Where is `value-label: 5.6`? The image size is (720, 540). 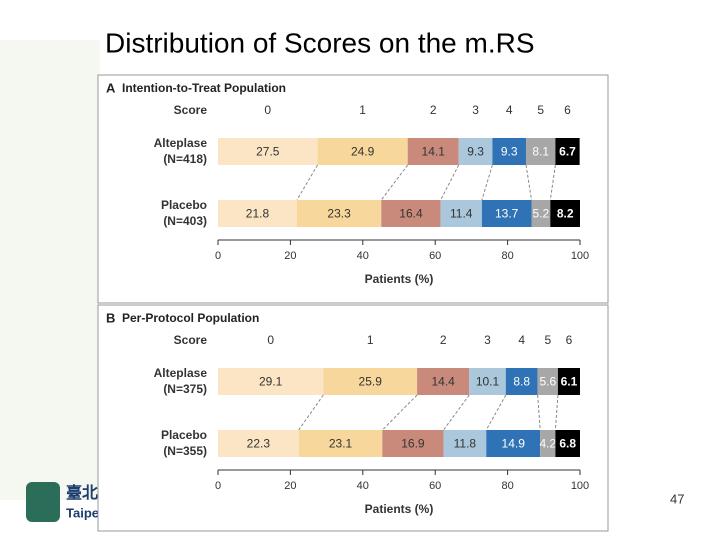 value-label: 5.6 is located at coordinates (547, 382).